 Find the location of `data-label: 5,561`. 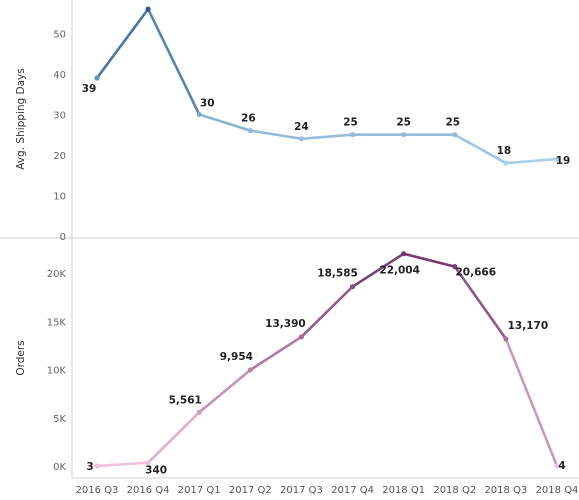

data-label: 5,561 is located at coordinates (185, 400).